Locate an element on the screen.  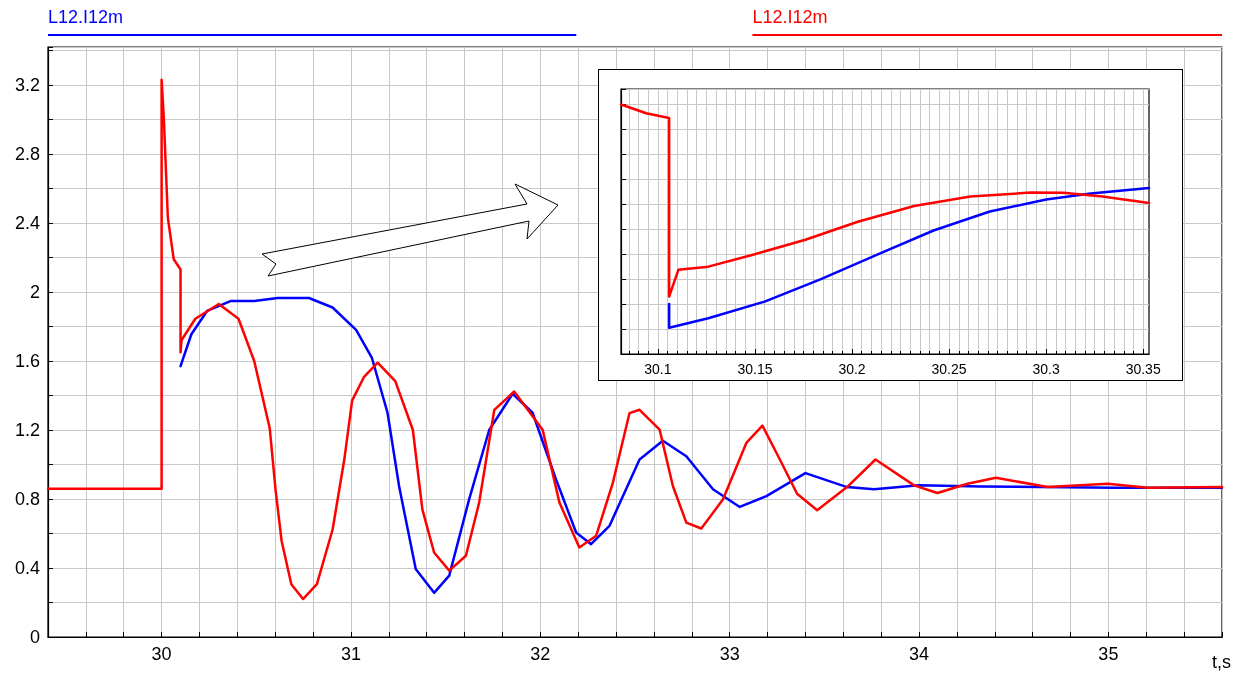
x-tick-label: 35 is located at coordinates (1108, 654).